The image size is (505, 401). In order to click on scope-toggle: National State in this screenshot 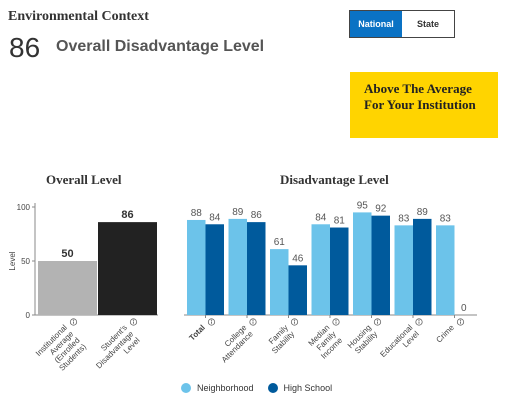, I will do `click(402, 24)`.